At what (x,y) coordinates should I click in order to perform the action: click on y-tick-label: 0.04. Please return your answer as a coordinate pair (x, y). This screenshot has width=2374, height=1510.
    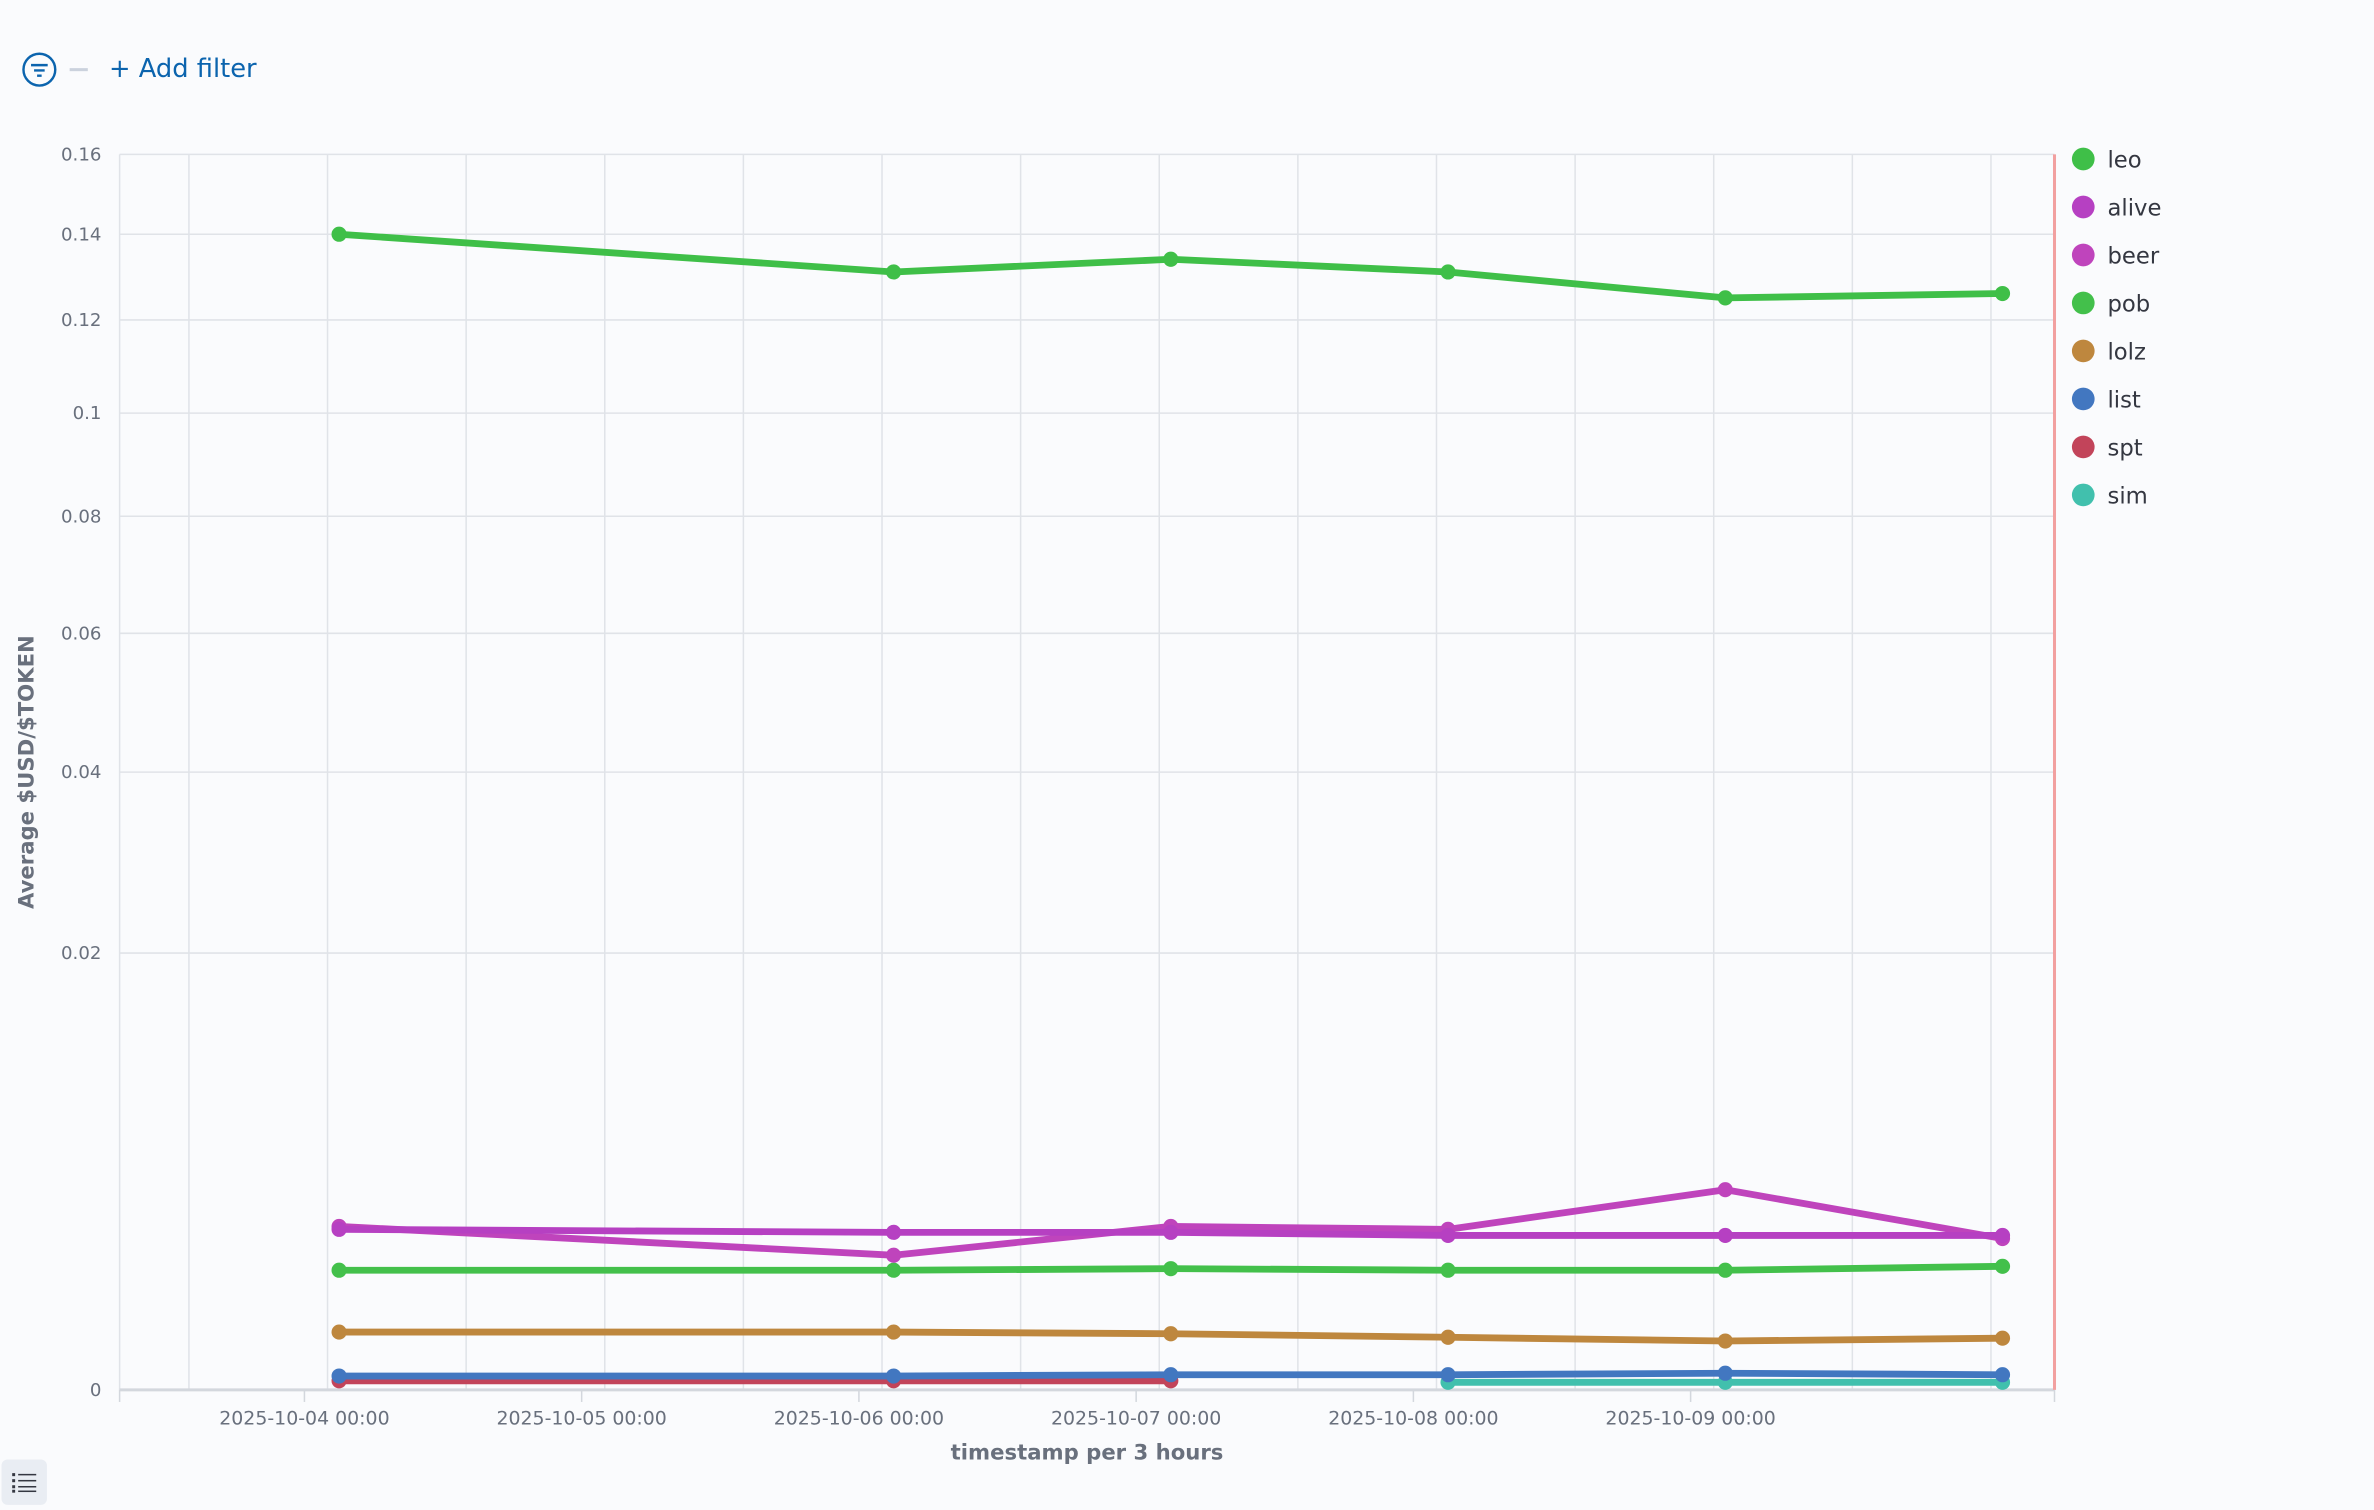
    Looking at the image, I should click on (81, 772).